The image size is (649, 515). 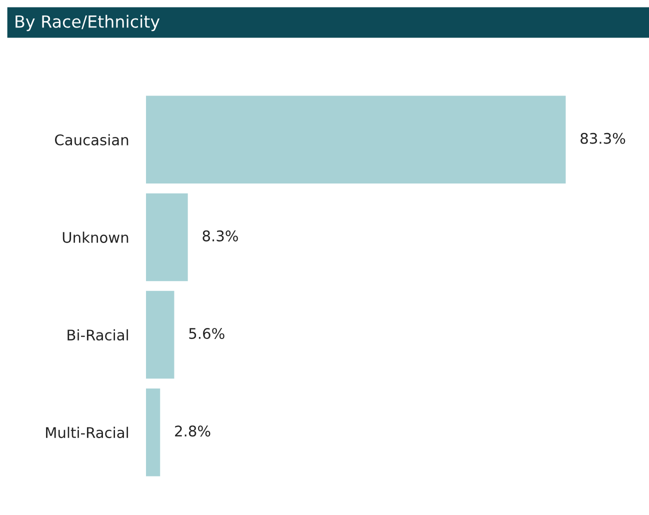 I want to click on y-tick-label: Multi-Racial, so click(x=87, y=432).